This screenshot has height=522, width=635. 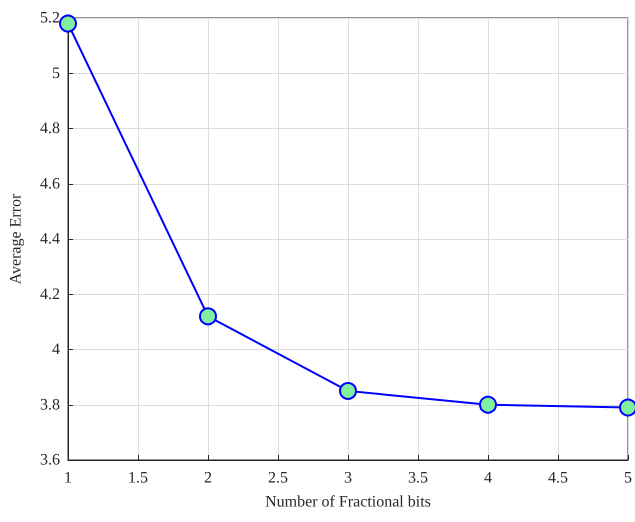 What do you see at coordinates (278, 478) in the screenshot?
I see `x-tick-label: 2.5` at bounding box center [278, 478].